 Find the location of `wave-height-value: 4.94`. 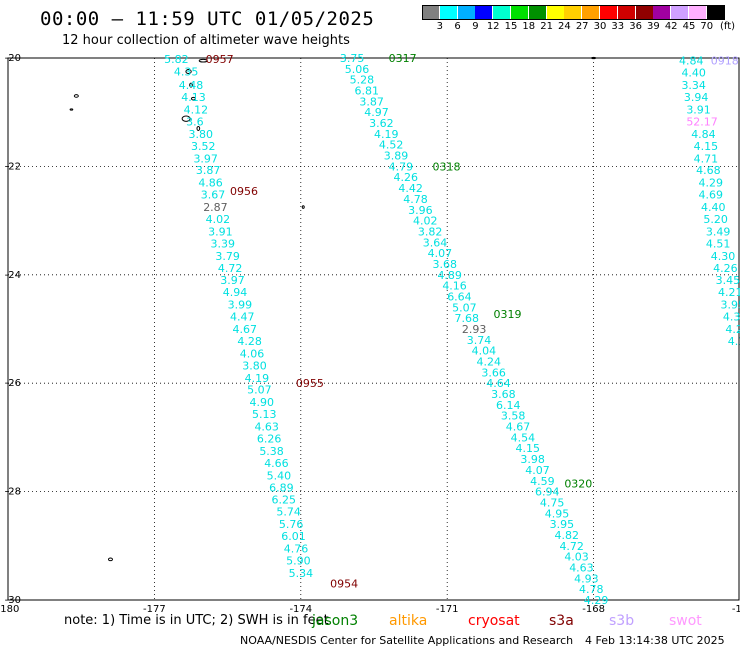

wave-height-value: 4.94 is located at coordinates (235, 292).